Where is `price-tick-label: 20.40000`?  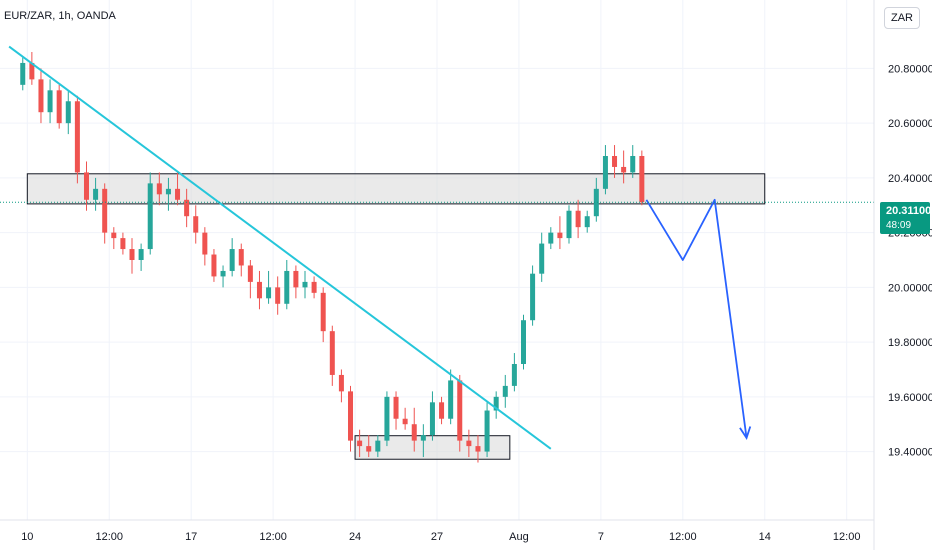
price-tick-label: 20.40000 is located at coordinates (910, 179).